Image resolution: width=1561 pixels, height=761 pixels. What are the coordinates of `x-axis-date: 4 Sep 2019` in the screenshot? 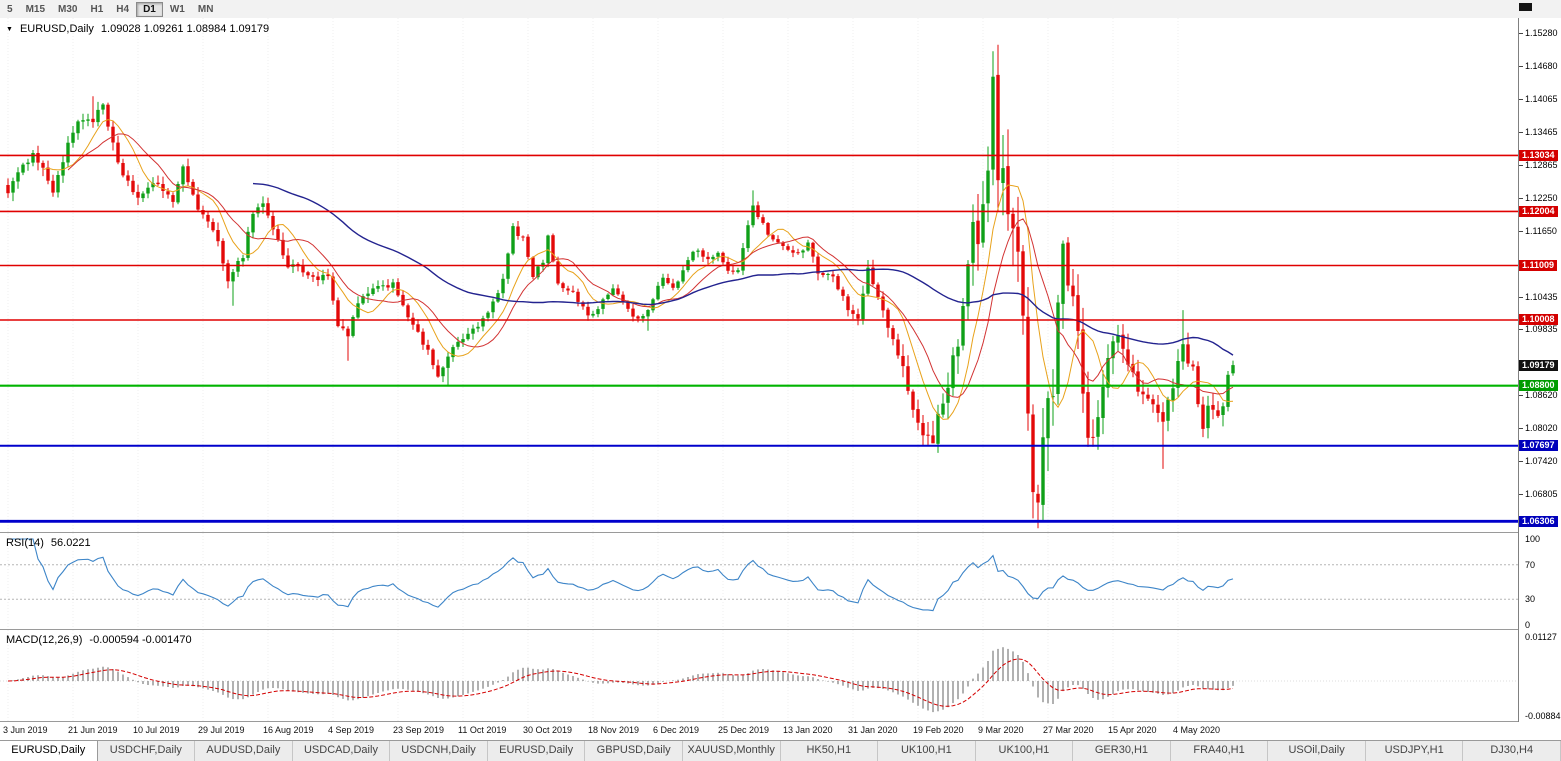 It's located at (351, 730).